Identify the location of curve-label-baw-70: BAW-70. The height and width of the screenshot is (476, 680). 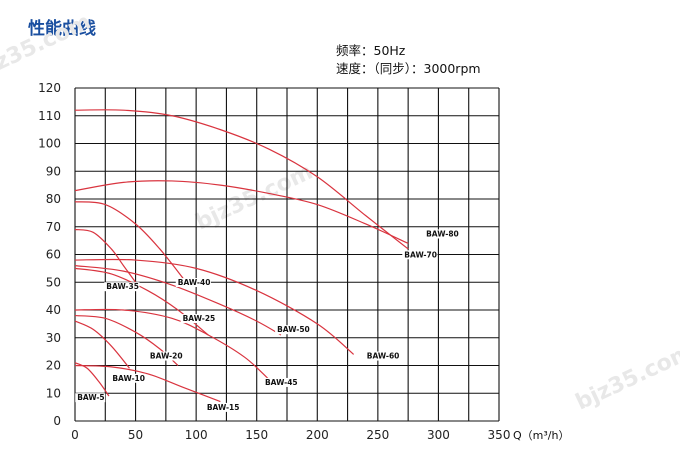
(420, 254).